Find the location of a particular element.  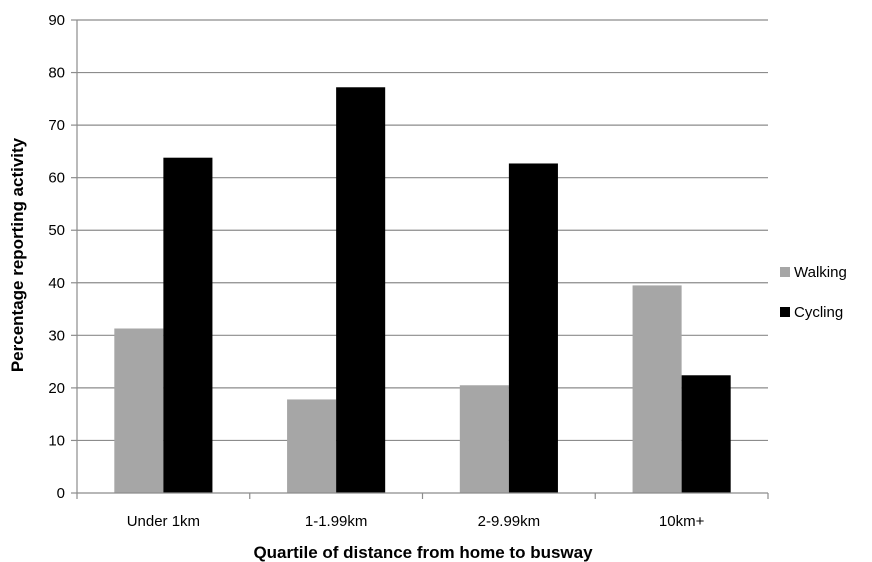

legend-swatch-cycling is located at coordinates (785, 312).